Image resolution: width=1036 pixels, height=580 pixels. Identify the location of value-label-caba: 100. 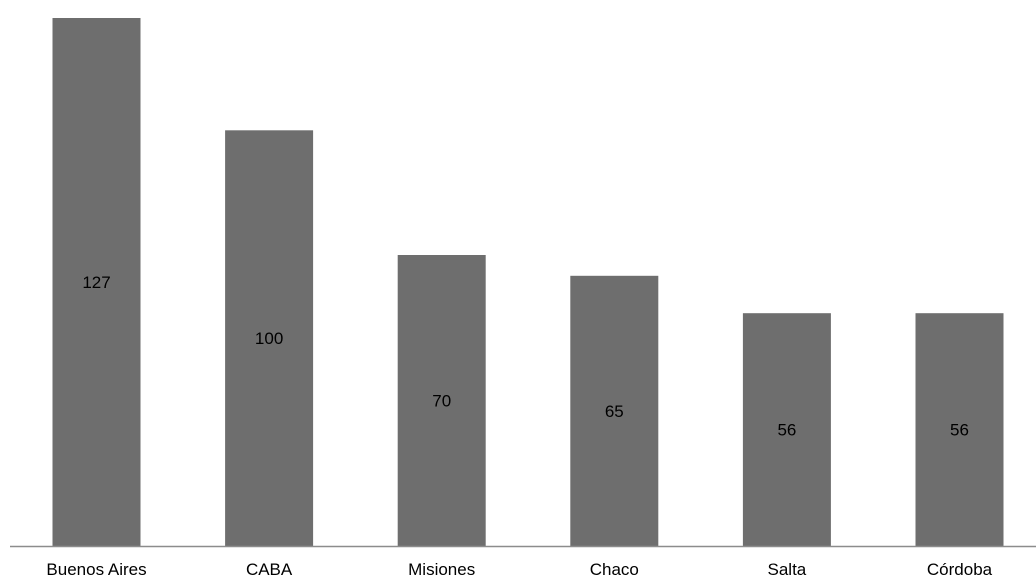
(269, 338).